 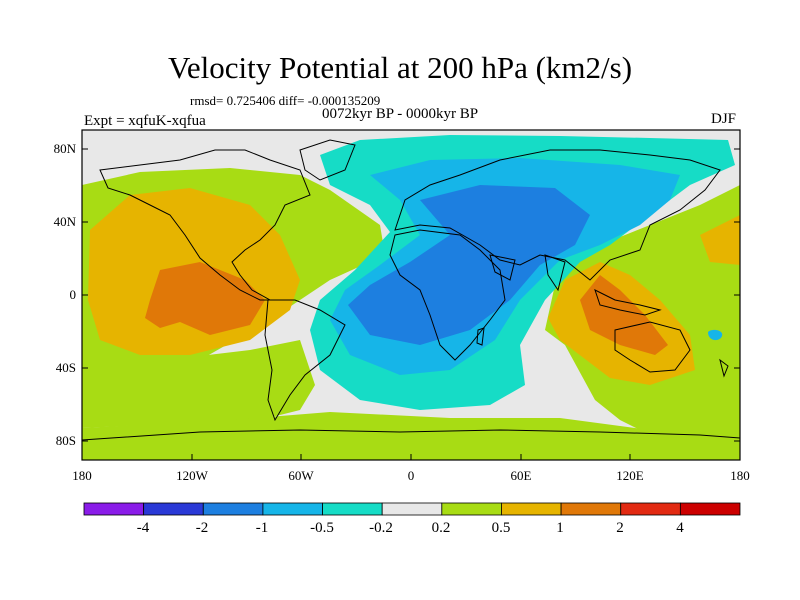 What do you see at coordinates (198, 384) in the screenshot?
I see `positive-region-south-pacific` at bounding box center [198, 384].